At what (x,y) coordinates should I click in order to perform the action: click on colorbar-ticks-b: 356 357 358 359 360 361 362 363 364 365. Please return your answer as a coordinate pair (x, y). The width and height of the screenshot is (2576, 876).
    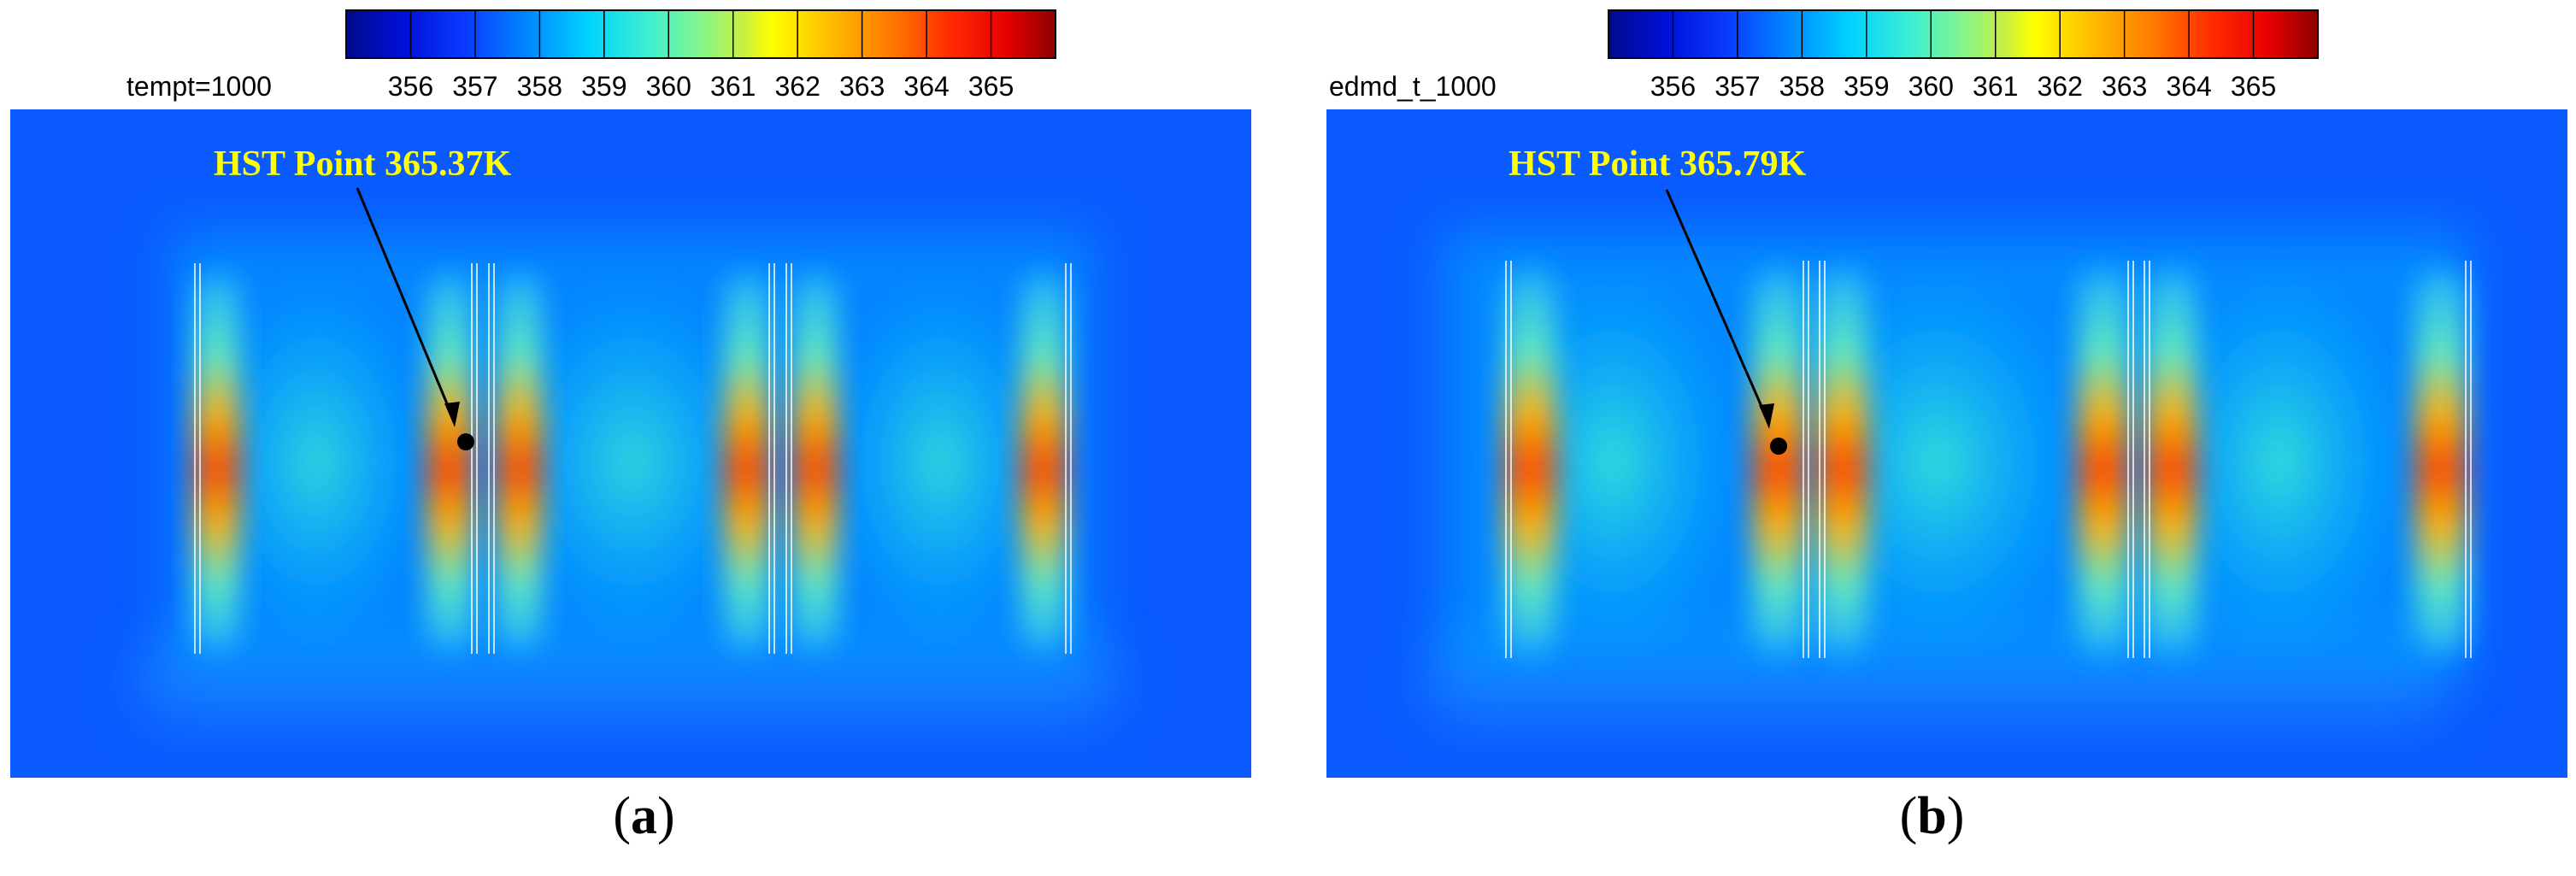
    Looking at the image, I should click on (1963, 86).